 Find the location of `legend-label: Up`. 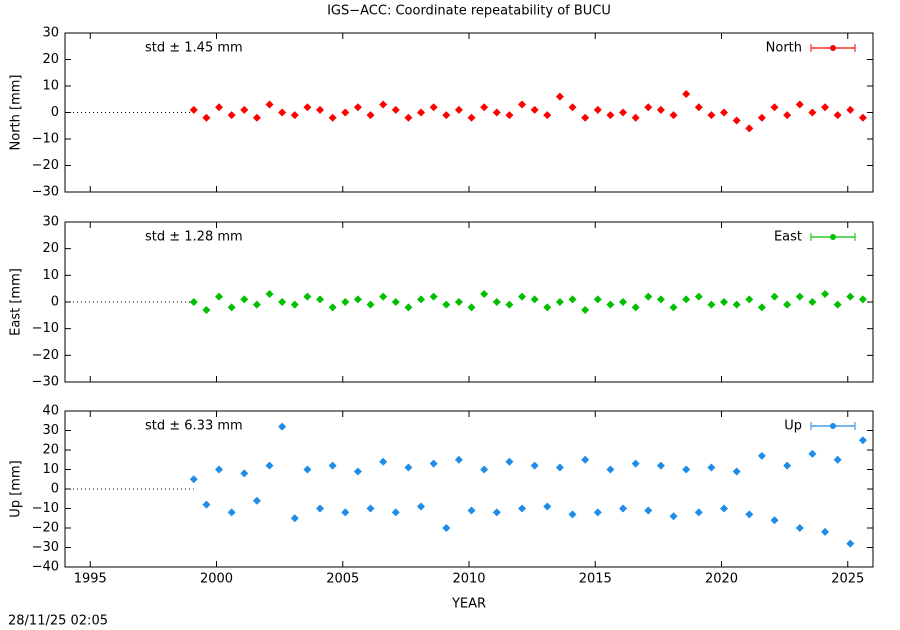

legend-label: Up is located at coordinates (793, 426).